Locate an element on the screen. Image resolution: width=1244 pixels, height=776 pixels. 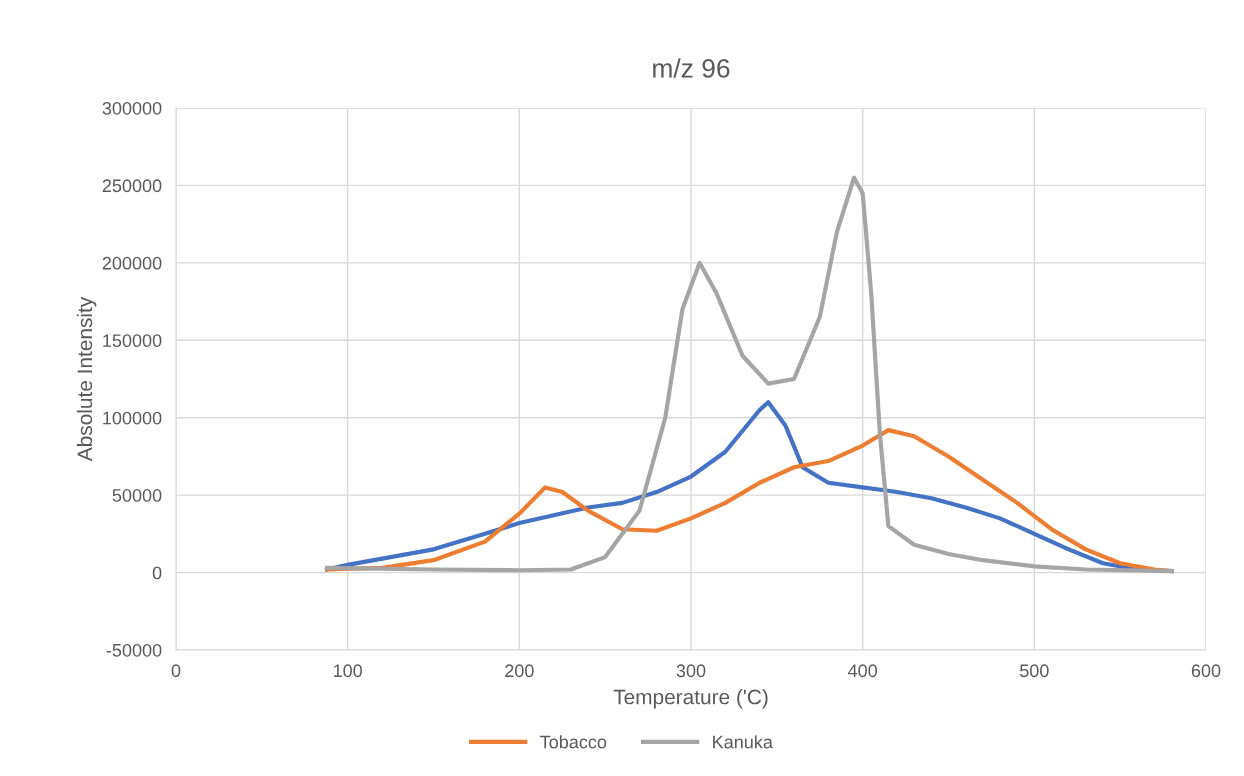
y-tick-label: 0 is located at coordinates (157, 573).